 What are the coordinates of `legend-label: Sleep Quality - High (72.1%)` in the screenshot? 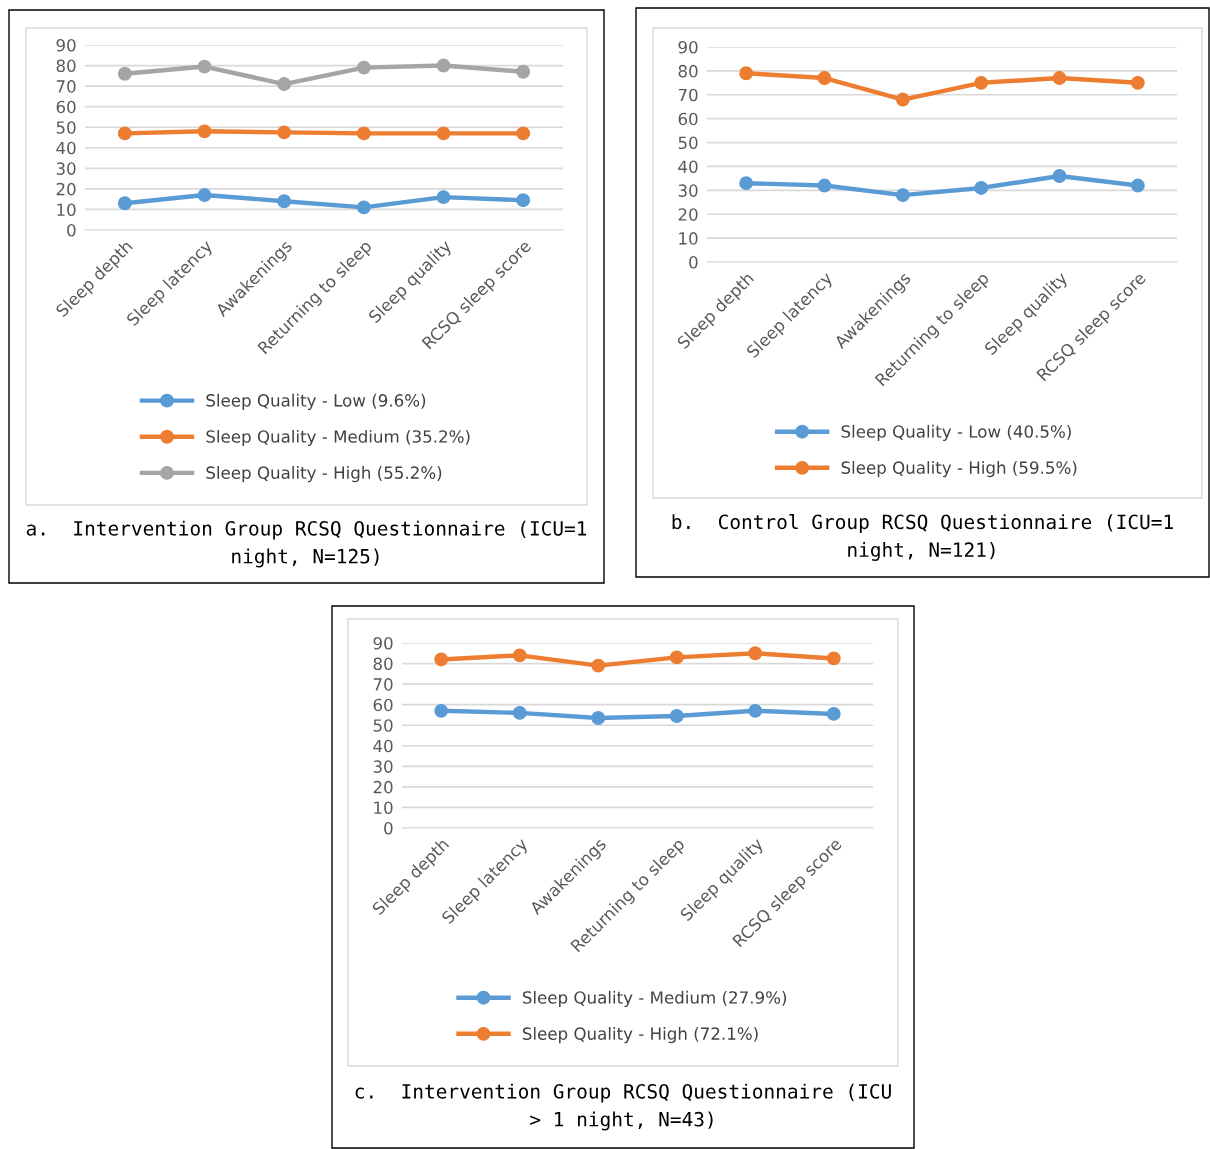 It's located at (640, 1035).